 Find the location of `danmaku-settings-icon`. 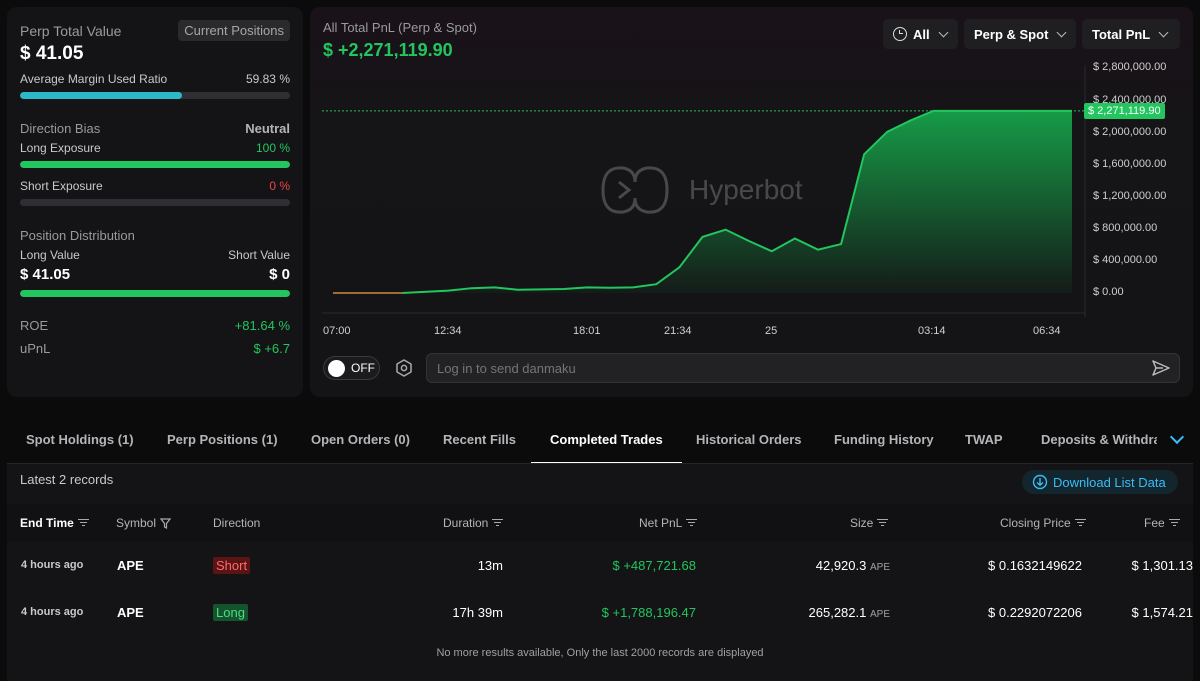

danmaku-settings-icon is located at coordinates (404, 368).